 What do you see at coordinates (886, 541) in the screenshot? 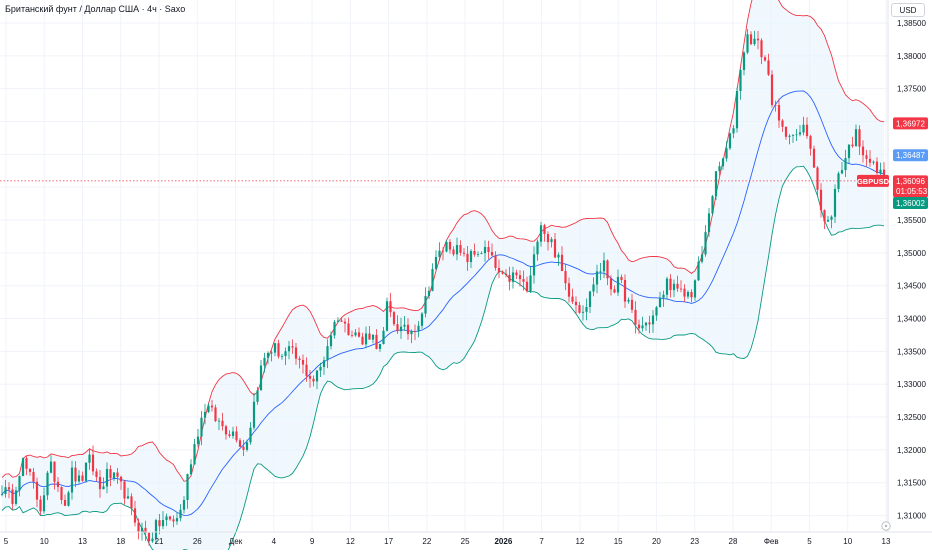
I see `time-tick-label: 13` at bounding box center [886, 541].